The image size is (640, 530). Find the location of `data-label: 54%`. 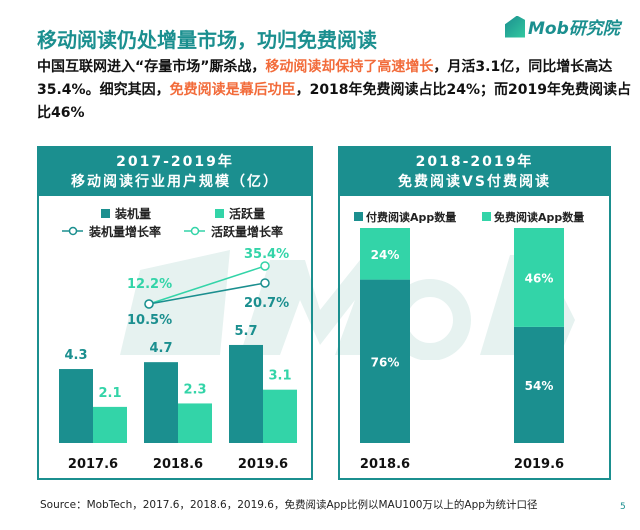

data-label: 54% is located at coordinates (539, 386).